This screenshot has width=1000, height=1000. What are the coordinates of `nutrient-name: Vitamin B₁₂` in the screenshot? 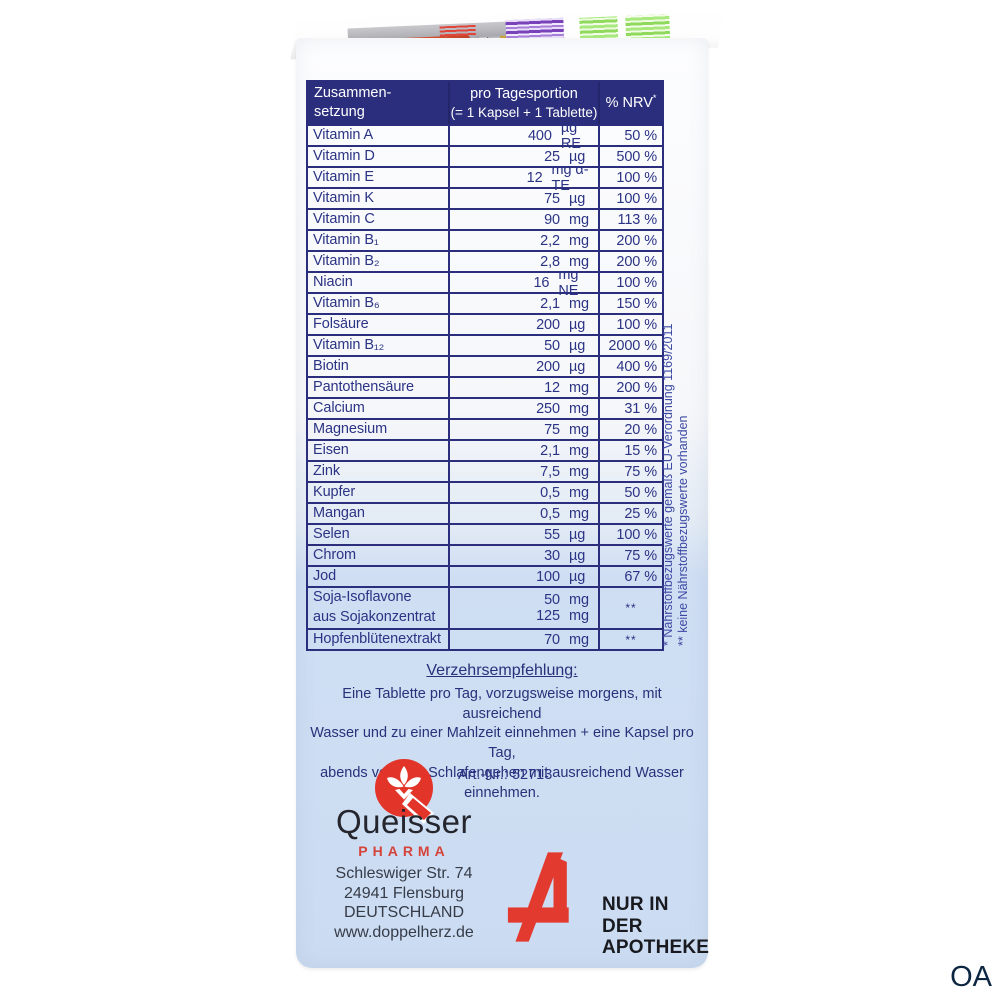 It's located at (378, 344).